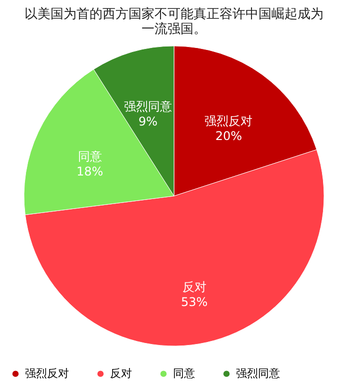 This screenshot has height=389, width=348. What do you see at coordinates (194, 287) in the screenshot?
I see `slice-label: 反对` at bounding box center [194, 287].